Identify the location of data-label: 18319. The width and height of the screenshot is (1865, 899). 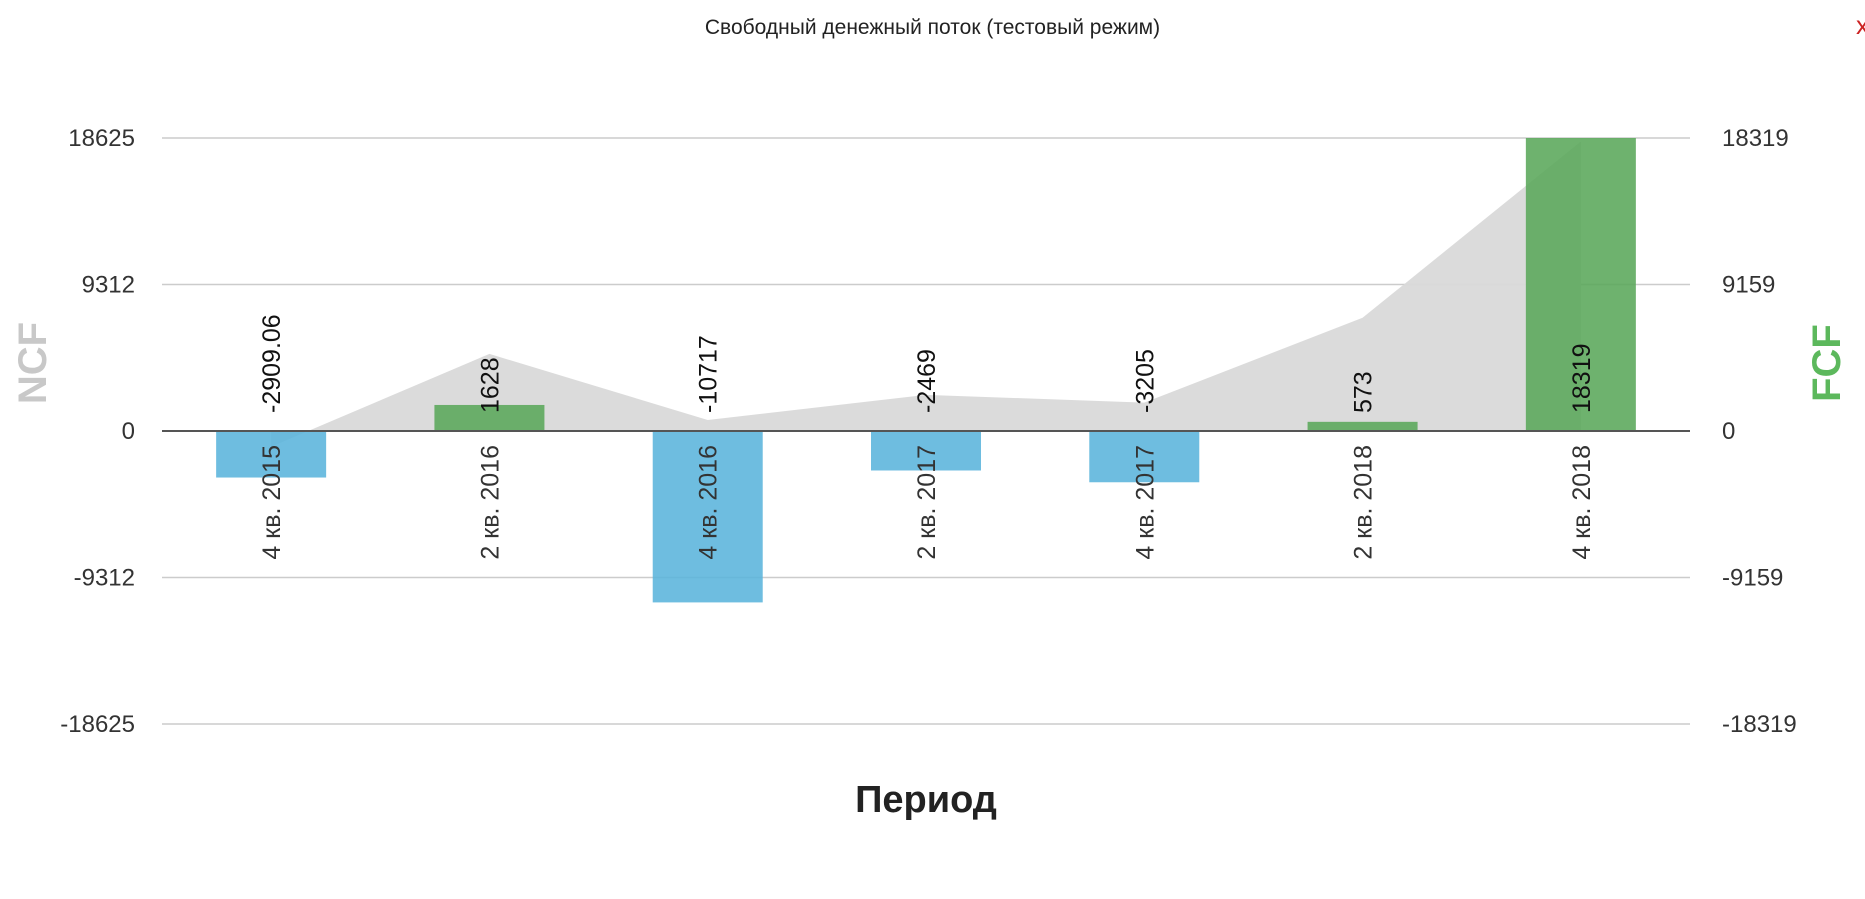
(1582, 378).